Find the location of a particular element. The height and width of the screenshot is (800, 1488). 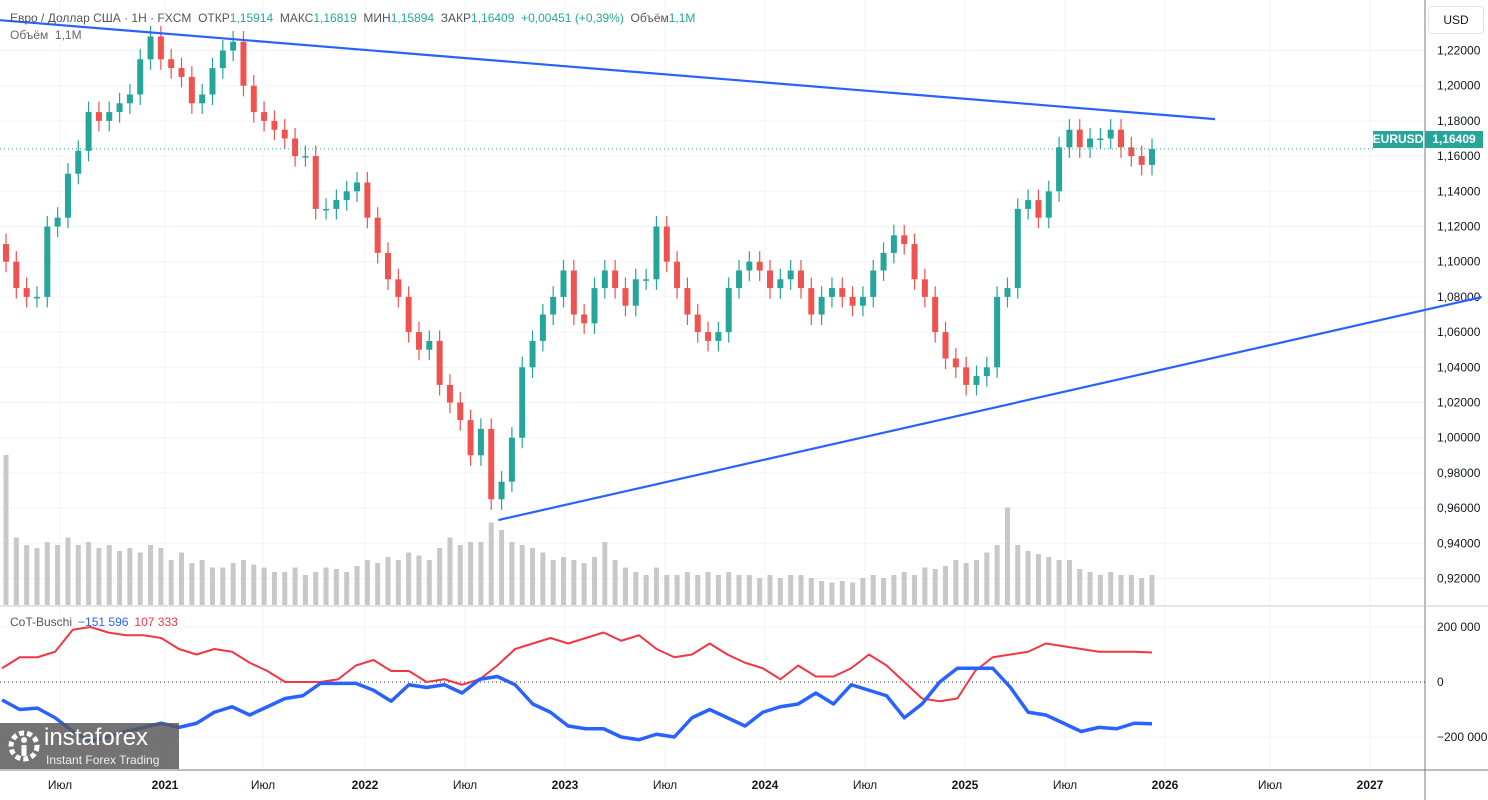

time-tick-label: 2021 is located at coordinates (165, 785).